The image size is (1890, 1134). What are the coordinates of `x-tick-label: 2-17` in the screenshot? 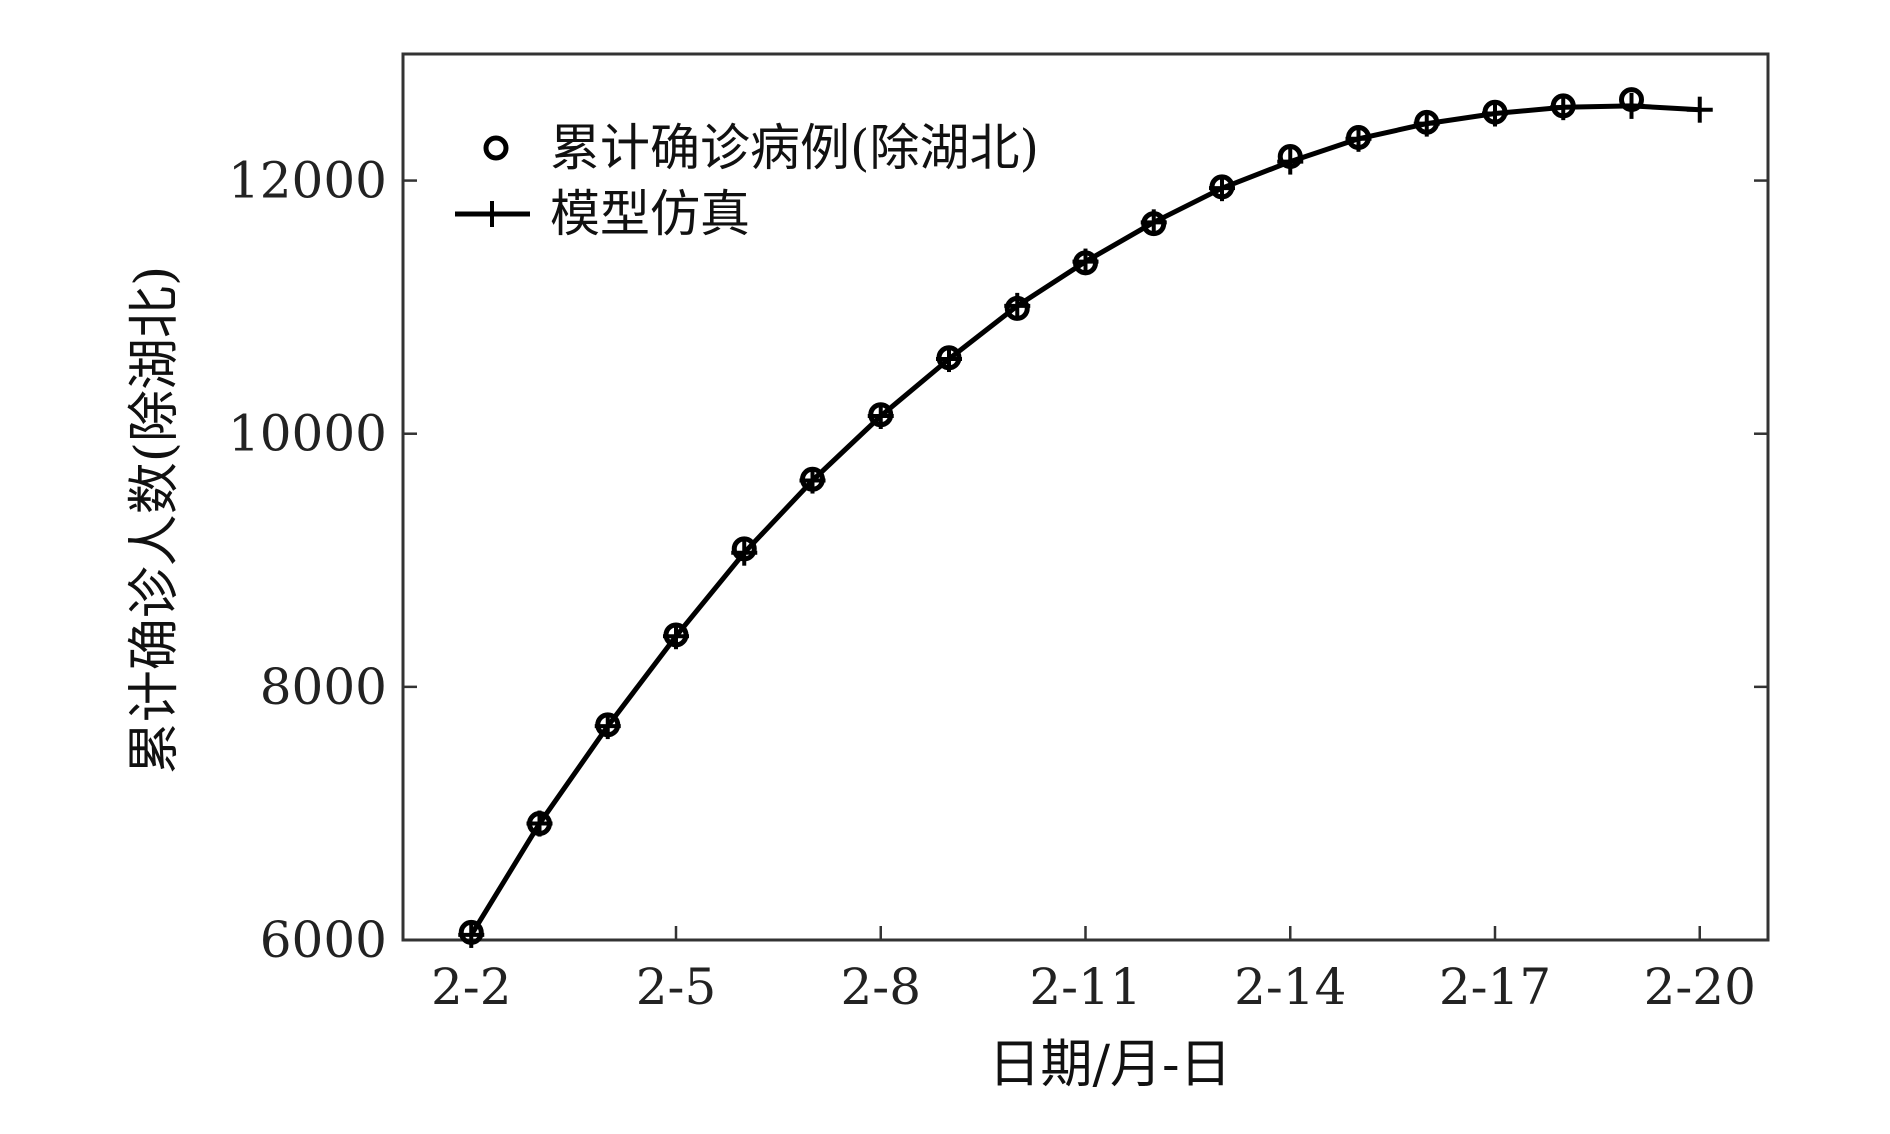 It's located at (1495, 987).